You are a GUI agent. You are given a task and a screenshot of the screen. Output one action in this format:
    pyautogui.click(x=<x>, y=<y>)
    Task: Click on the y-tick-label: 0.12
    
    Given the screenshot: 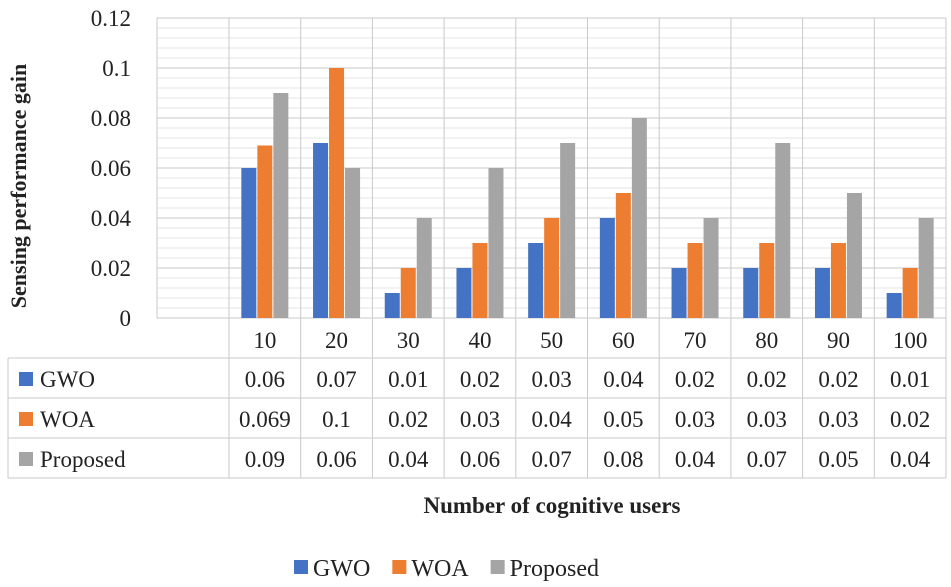 What is the action you would take?
    pyautogui.click(x=111, y=18)
    